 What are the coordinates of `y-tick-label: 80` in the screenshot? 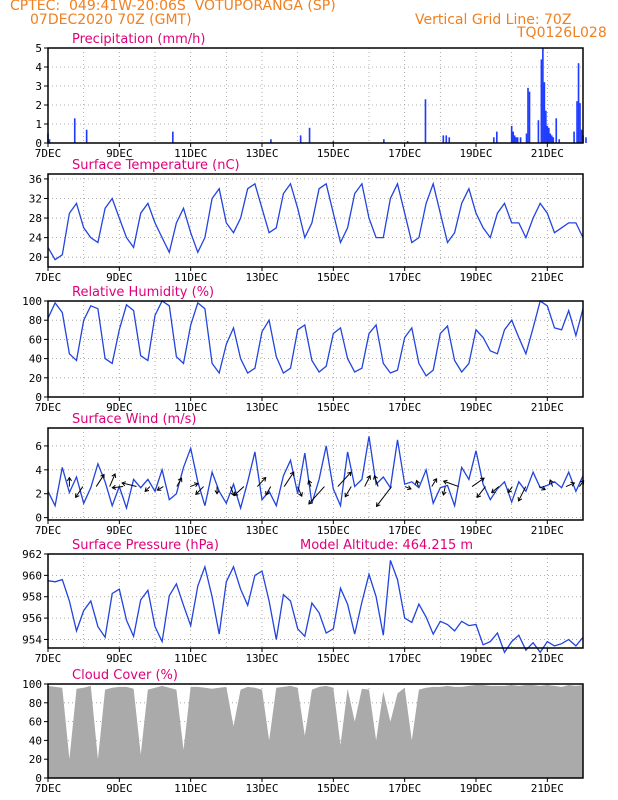 It's located at (35, 320).